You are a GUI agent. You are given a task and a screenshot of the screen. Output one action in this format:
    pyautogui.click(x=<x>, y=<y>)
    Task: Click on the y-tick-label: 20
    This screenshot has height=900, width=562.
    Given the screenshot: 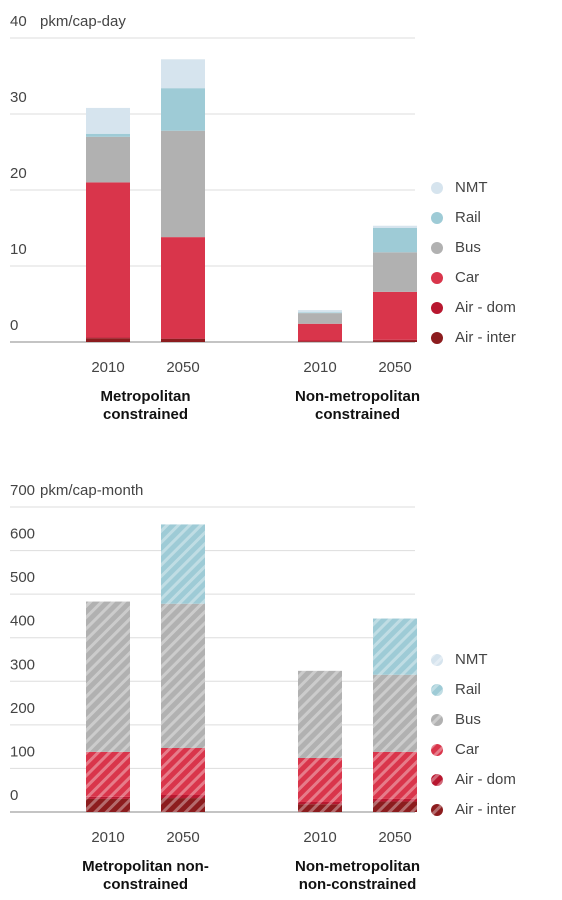 What is the action you would take?
    pyautogui.click(x=18, y=173)
    